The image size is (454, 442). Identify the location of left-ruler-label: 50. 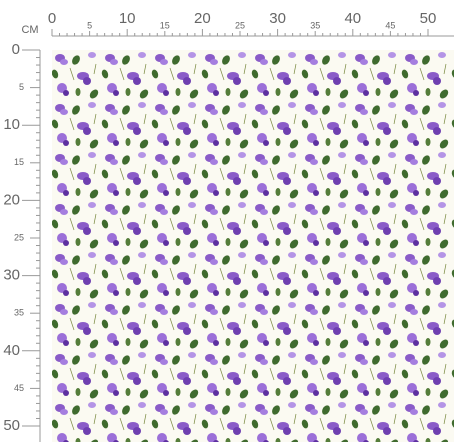
(11, 425).